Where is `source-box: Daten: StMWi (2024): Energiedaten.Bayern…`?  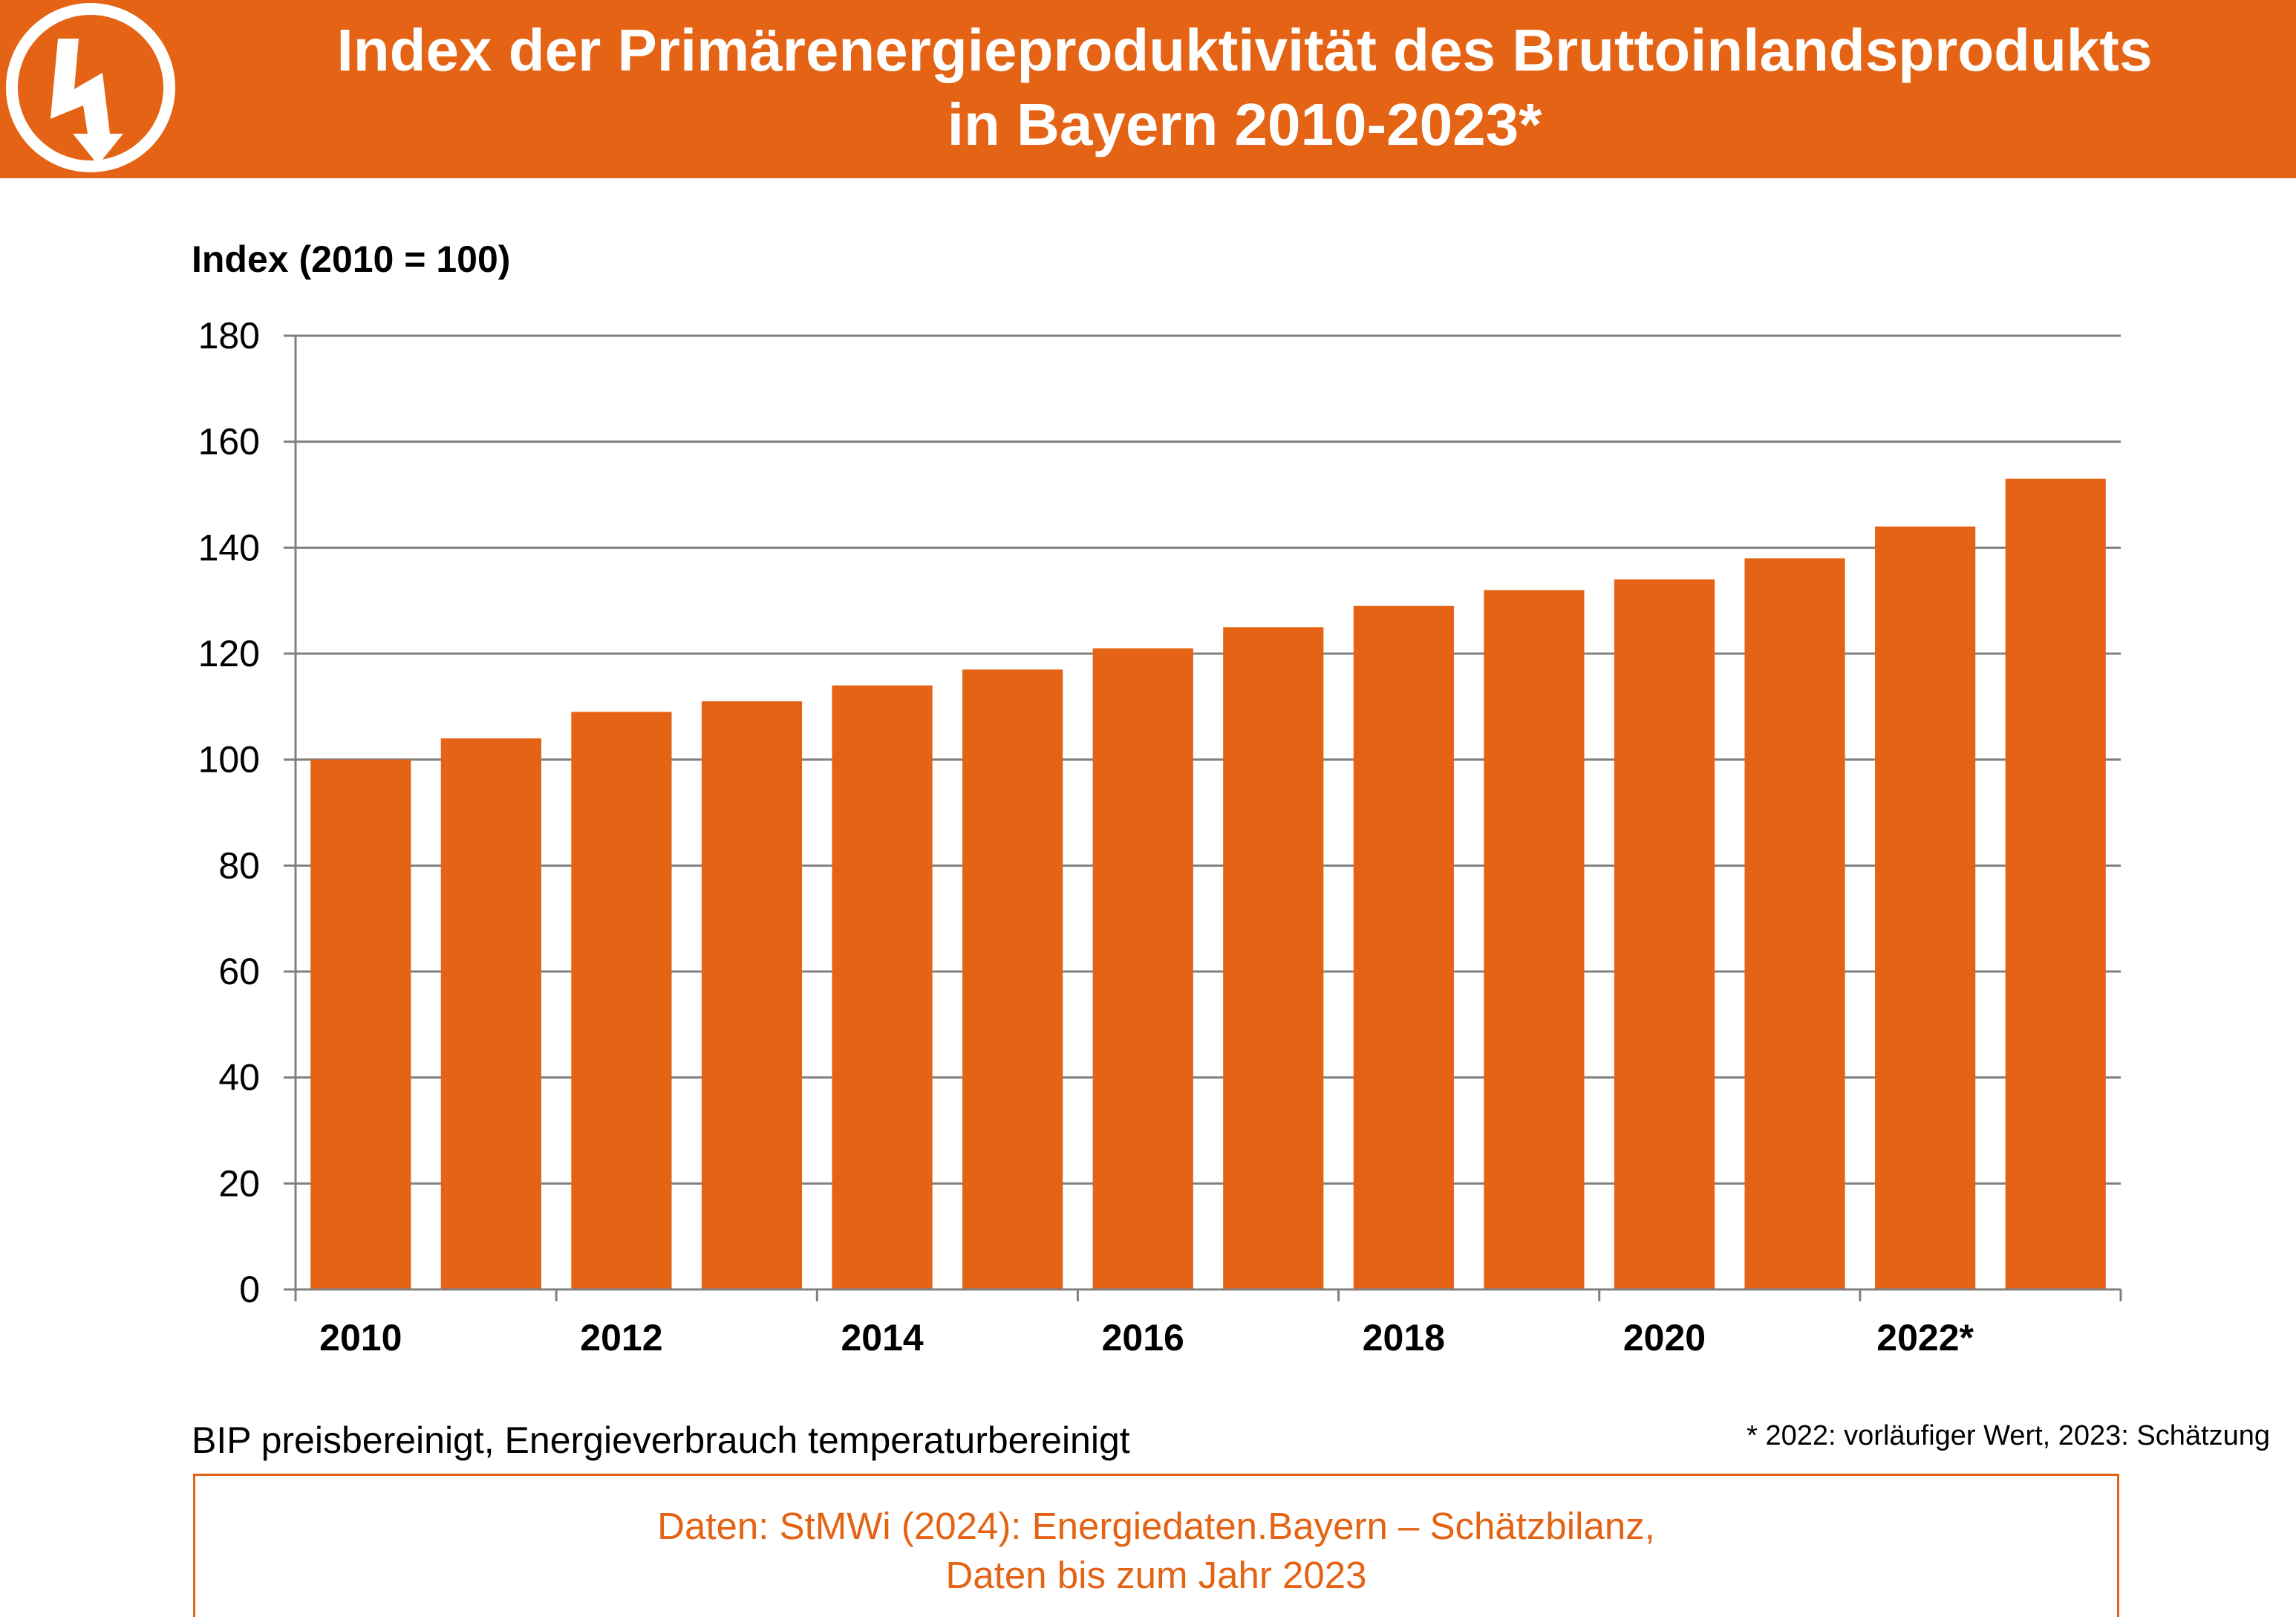
source-box: Daten: StMWi (2024): Energiedaten.Bayern… is located at coordinates (1156, 1546).